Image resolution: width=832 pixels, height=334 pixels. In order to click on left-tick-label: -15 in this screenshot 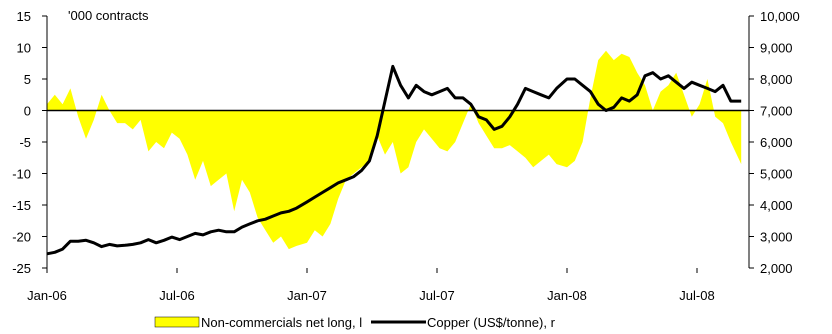, I will do `click(21, 205)`.